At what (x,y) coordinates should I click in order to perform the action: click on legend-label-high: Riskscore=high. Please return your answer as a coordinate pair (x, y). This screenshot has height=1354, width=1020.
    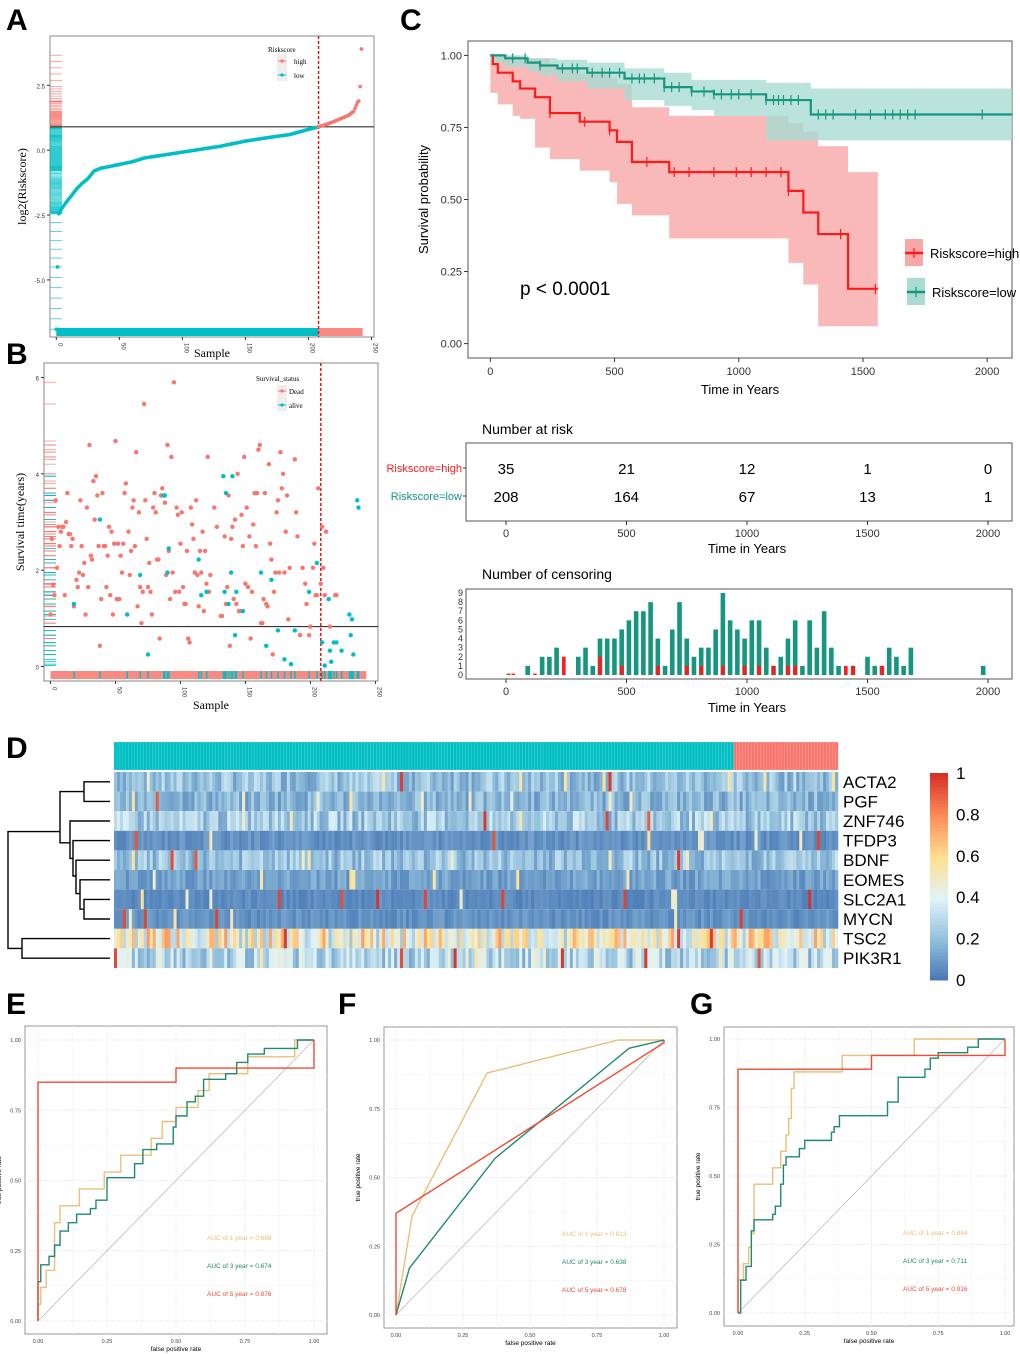
    Looking at the image, I should click on (974, 253).